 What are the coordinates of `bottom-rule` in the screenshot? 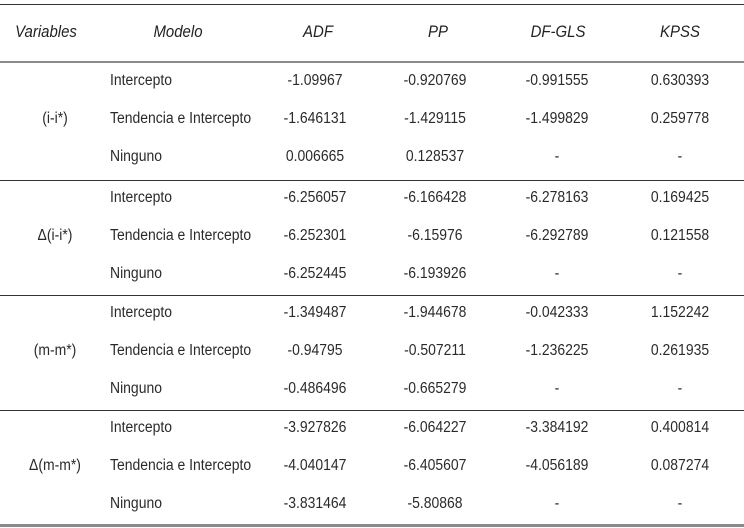 It's located at (372, 525).